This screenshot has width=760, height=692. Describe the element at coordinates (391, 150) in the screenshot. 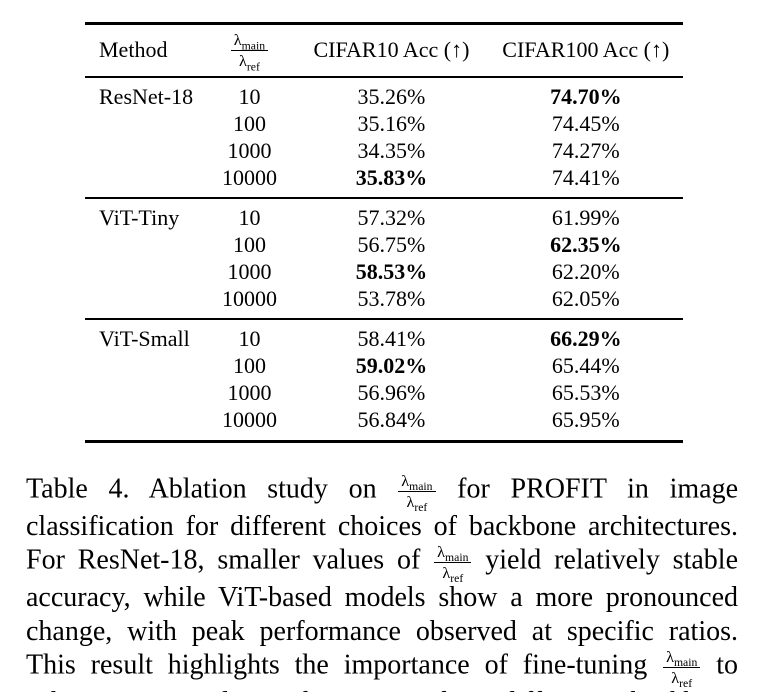

I see `cifar10-acc-cell: 34.35%` at that location.